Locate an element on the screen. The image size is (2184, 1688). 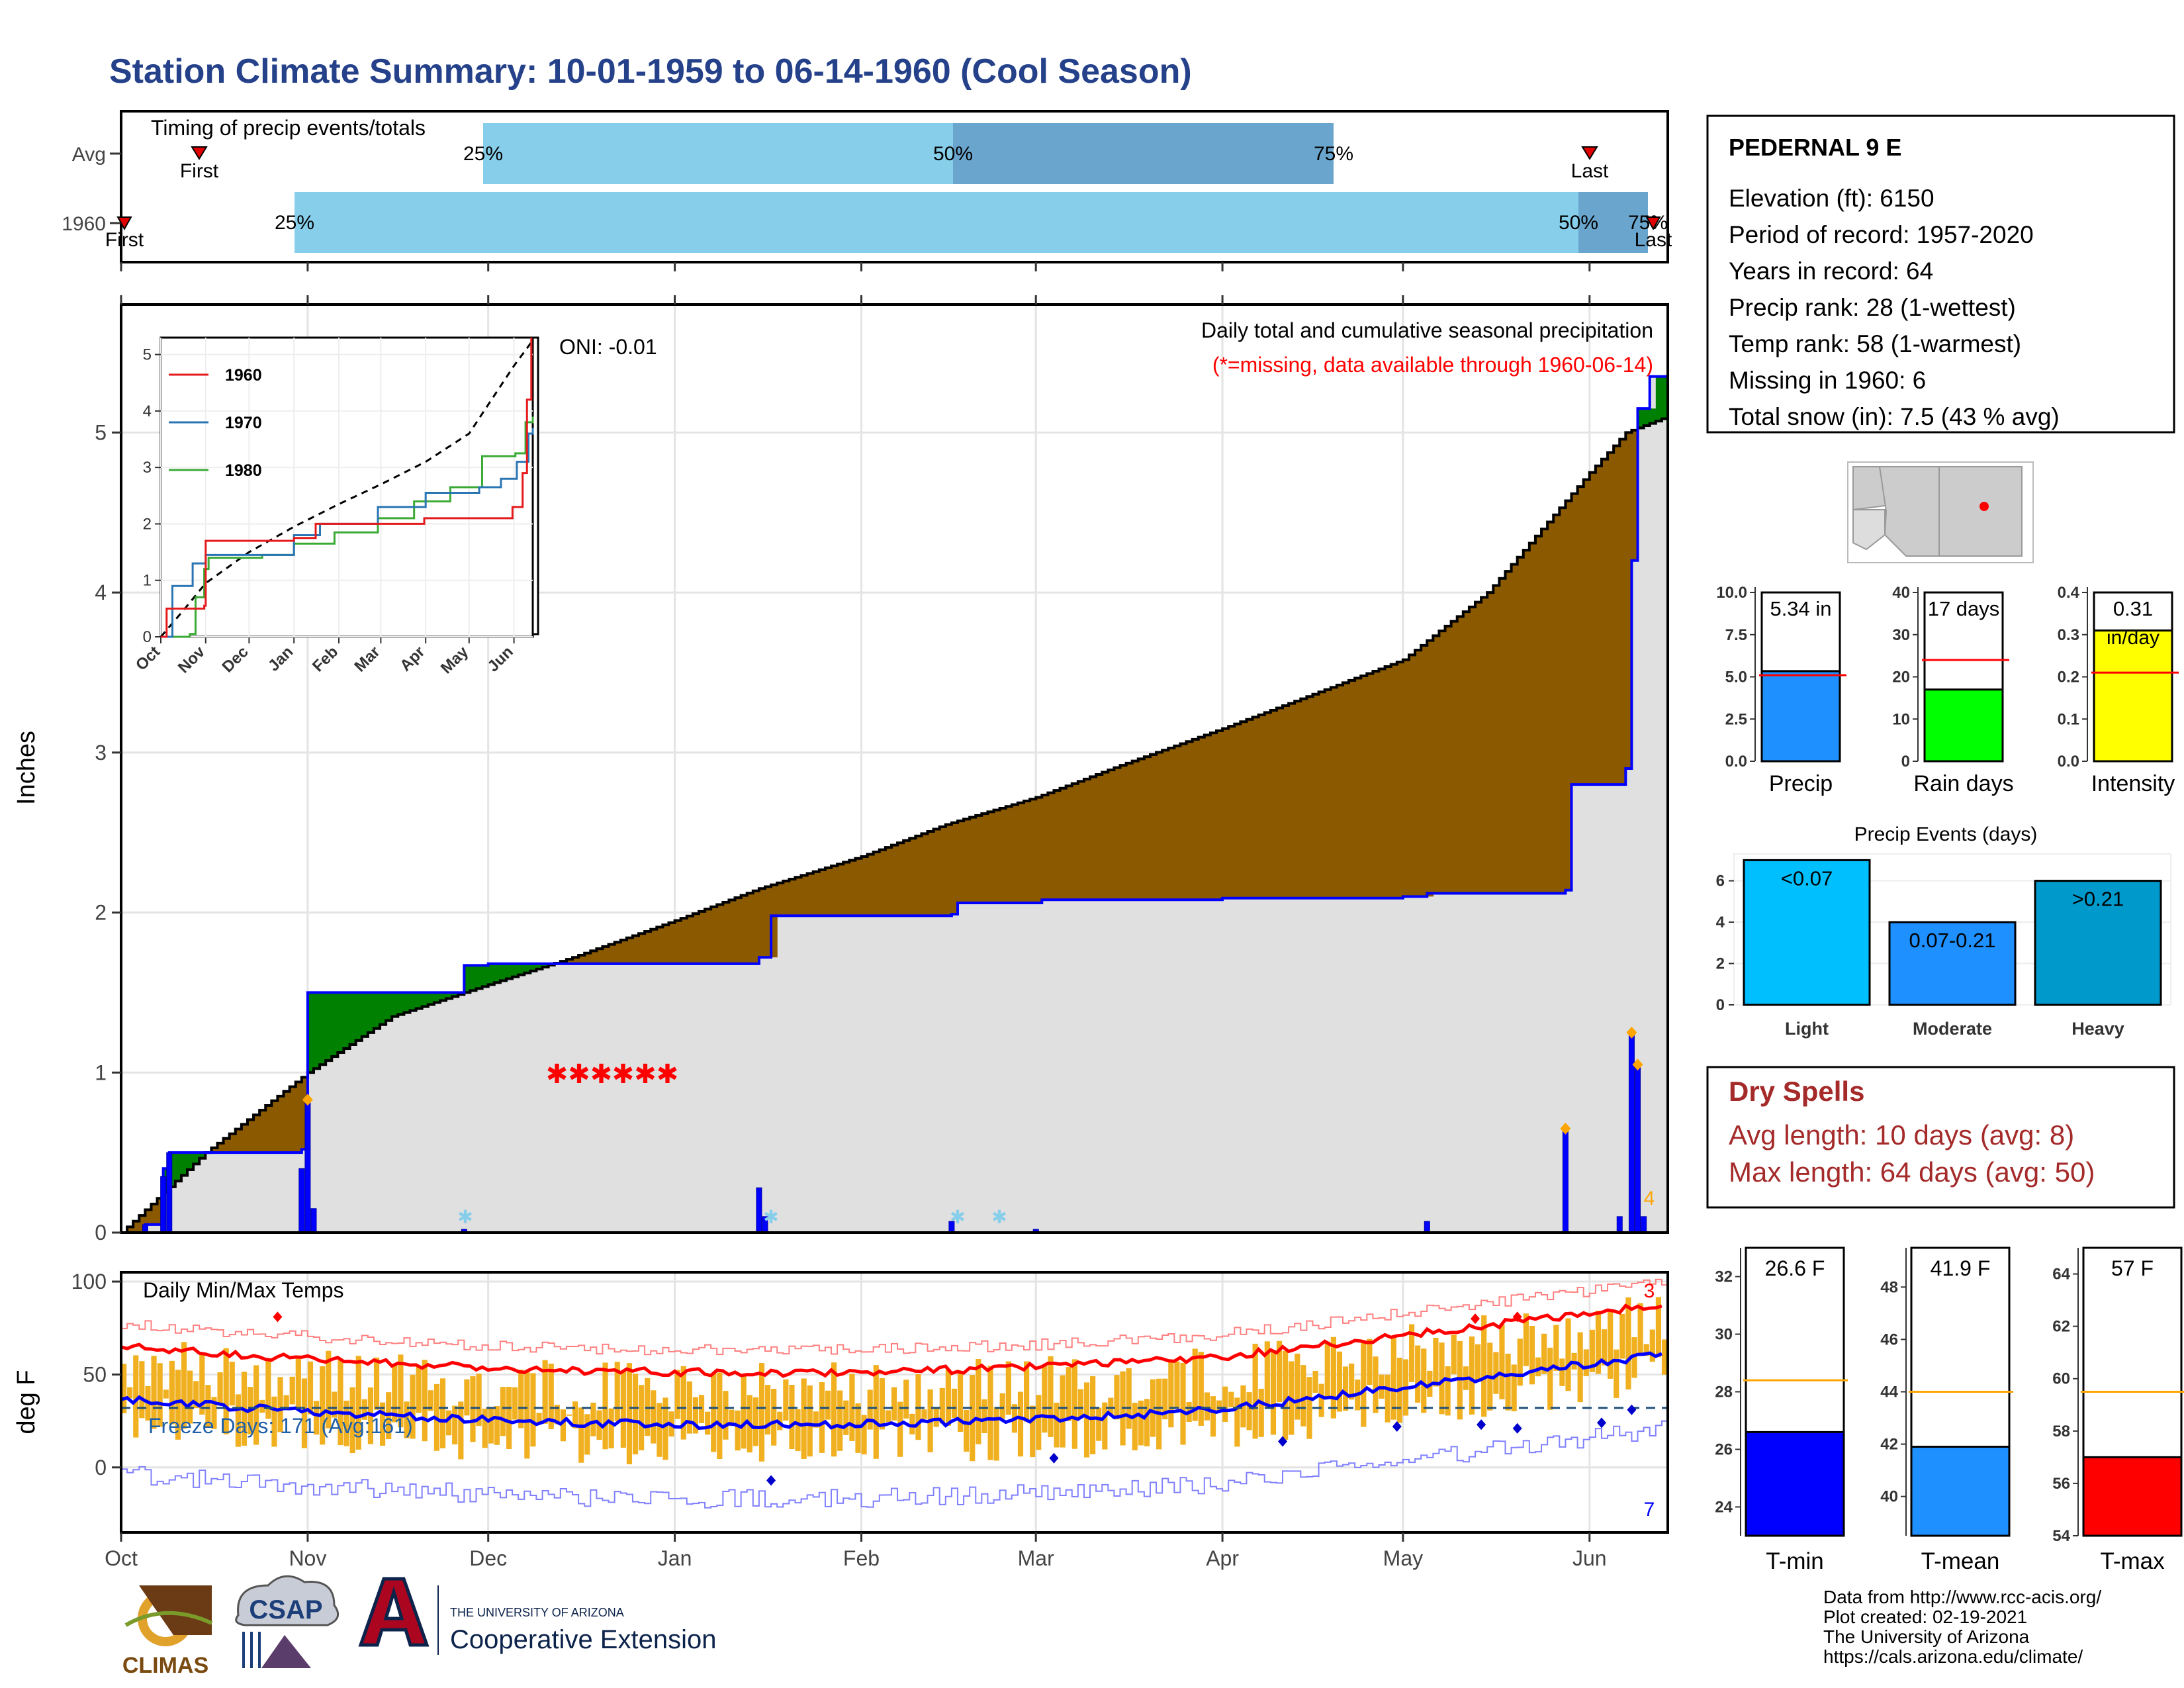
summary-y-tick-label: 7.5 is located at coordinates (1736, 635).